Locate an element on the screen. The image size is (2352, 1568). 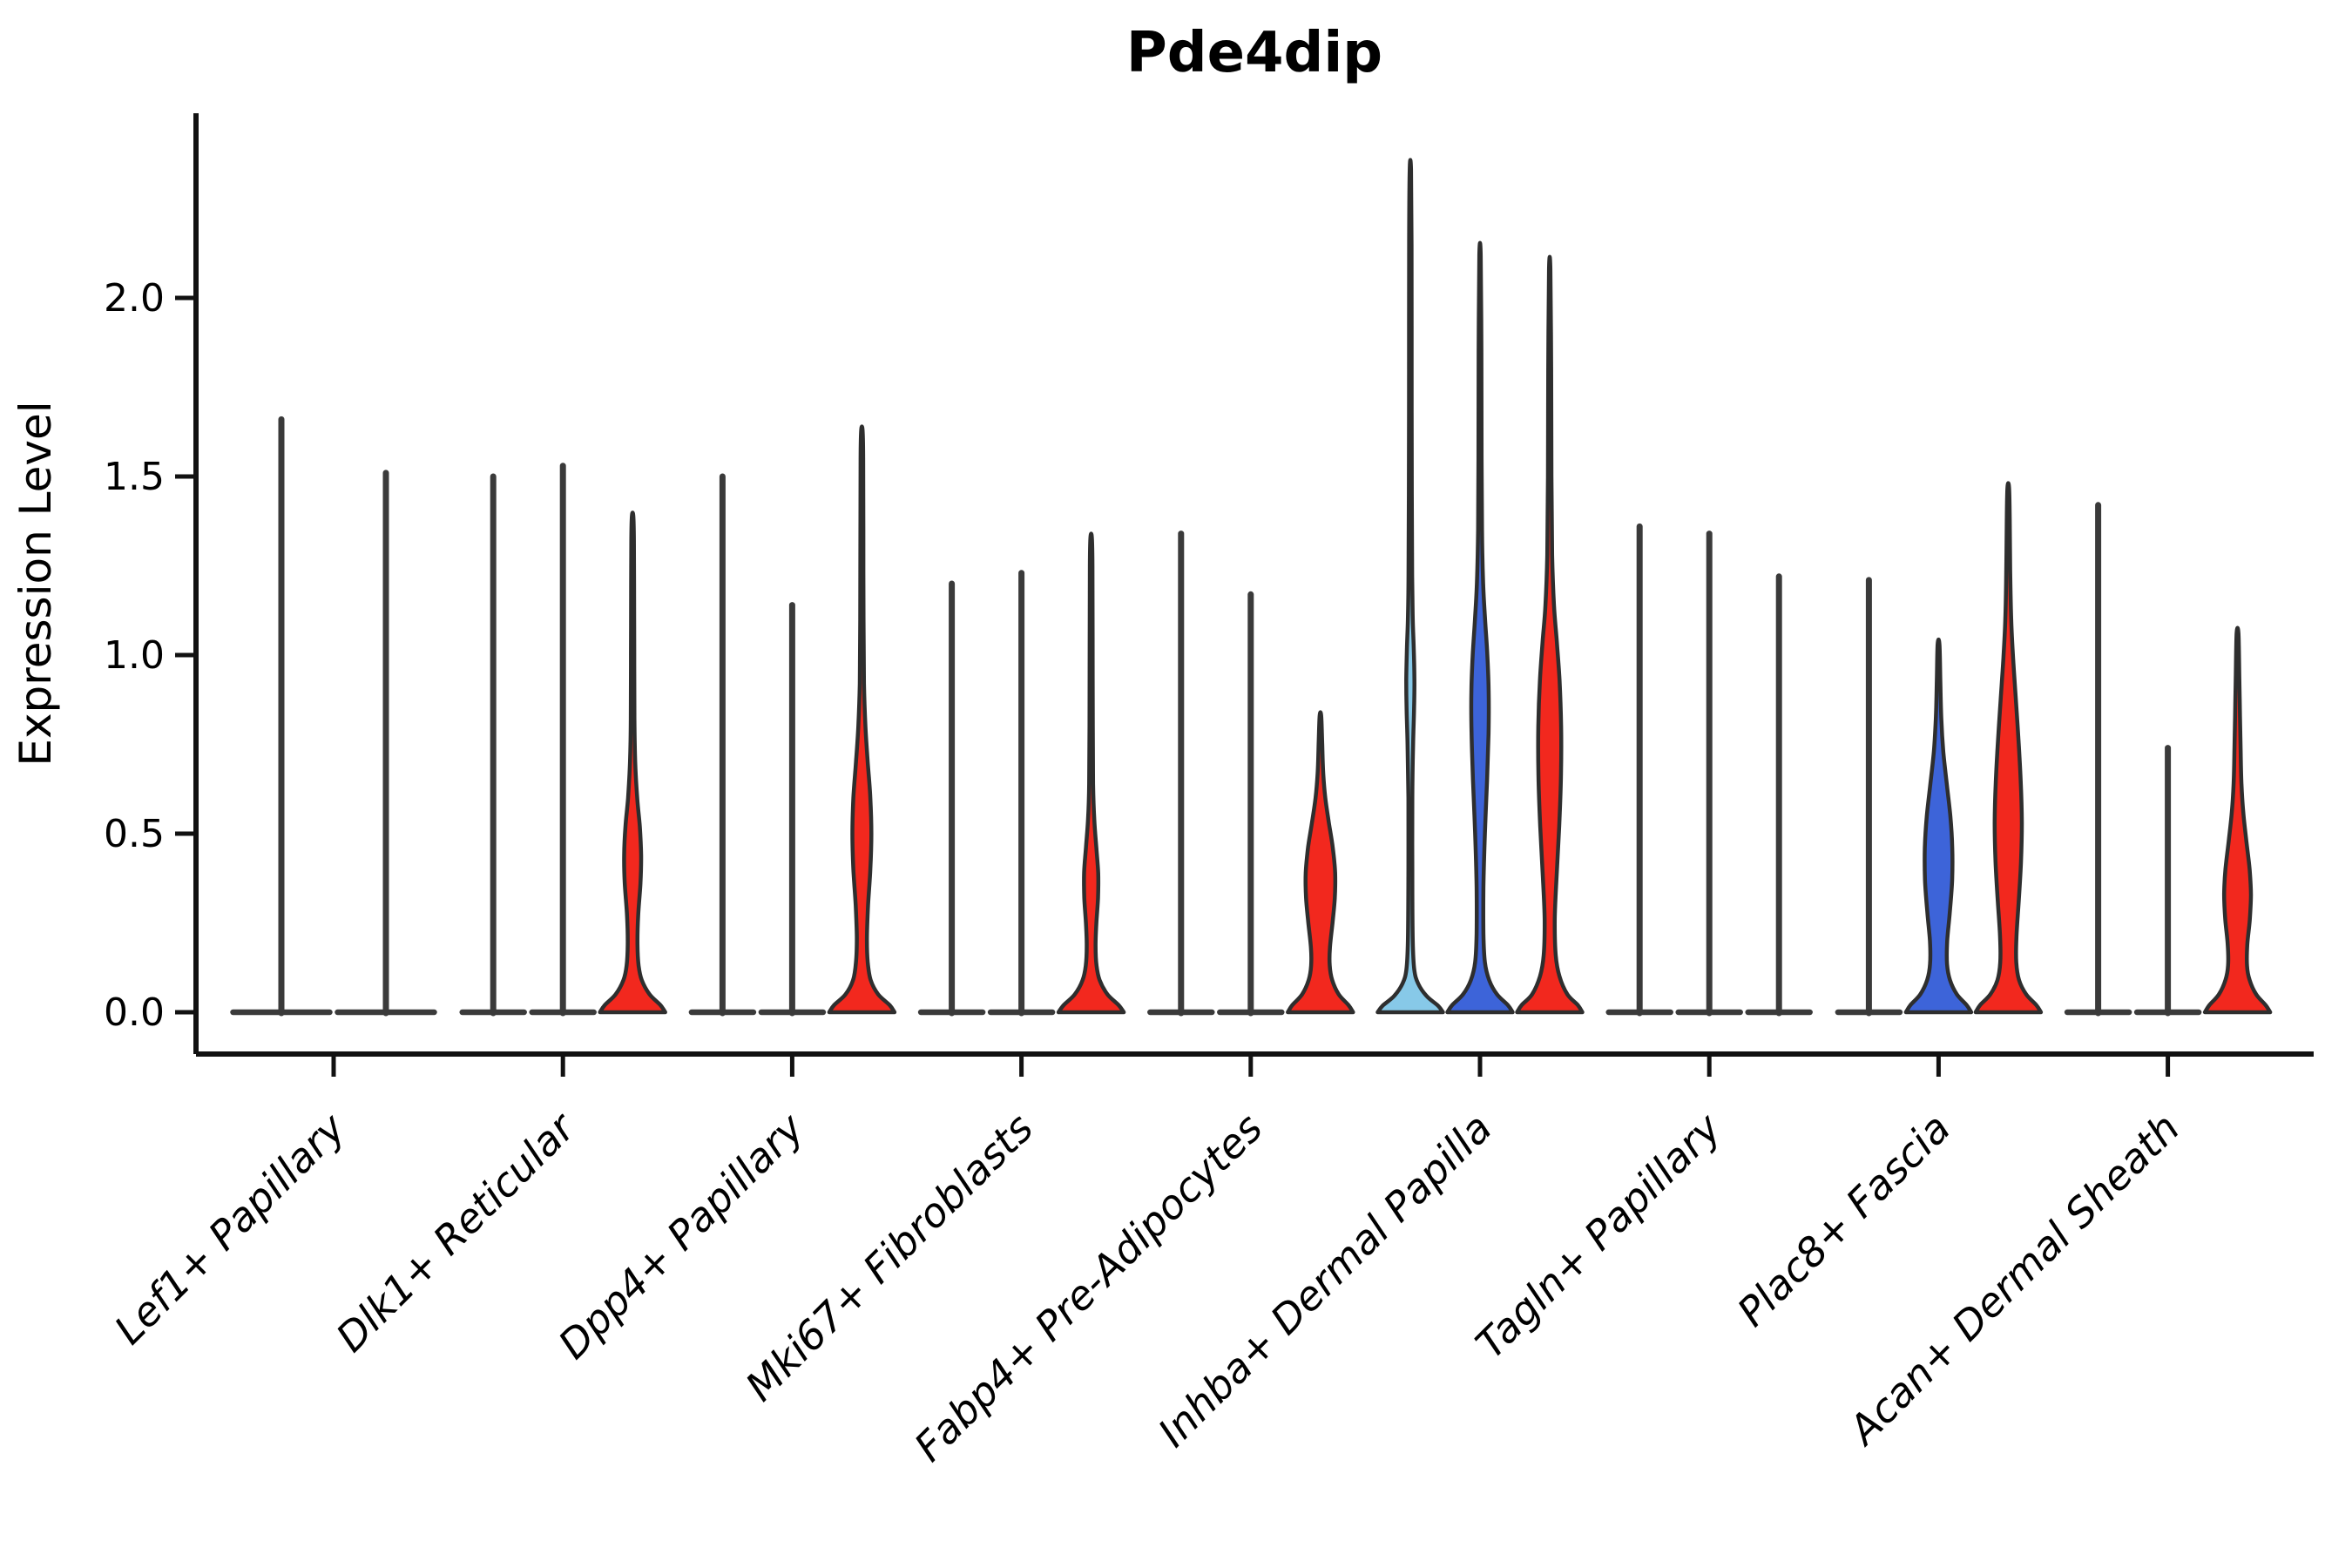
violin-fabp4-pre-adipocytes-s3 is located at coordinates (1320, 862).